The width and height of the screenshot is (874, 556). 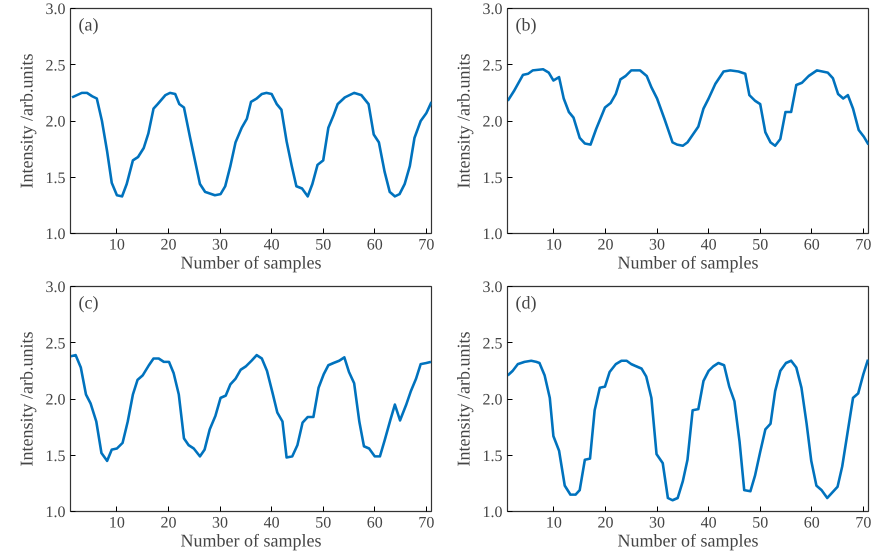 I want to click on annotation: (d), so click(x=526, y=302).